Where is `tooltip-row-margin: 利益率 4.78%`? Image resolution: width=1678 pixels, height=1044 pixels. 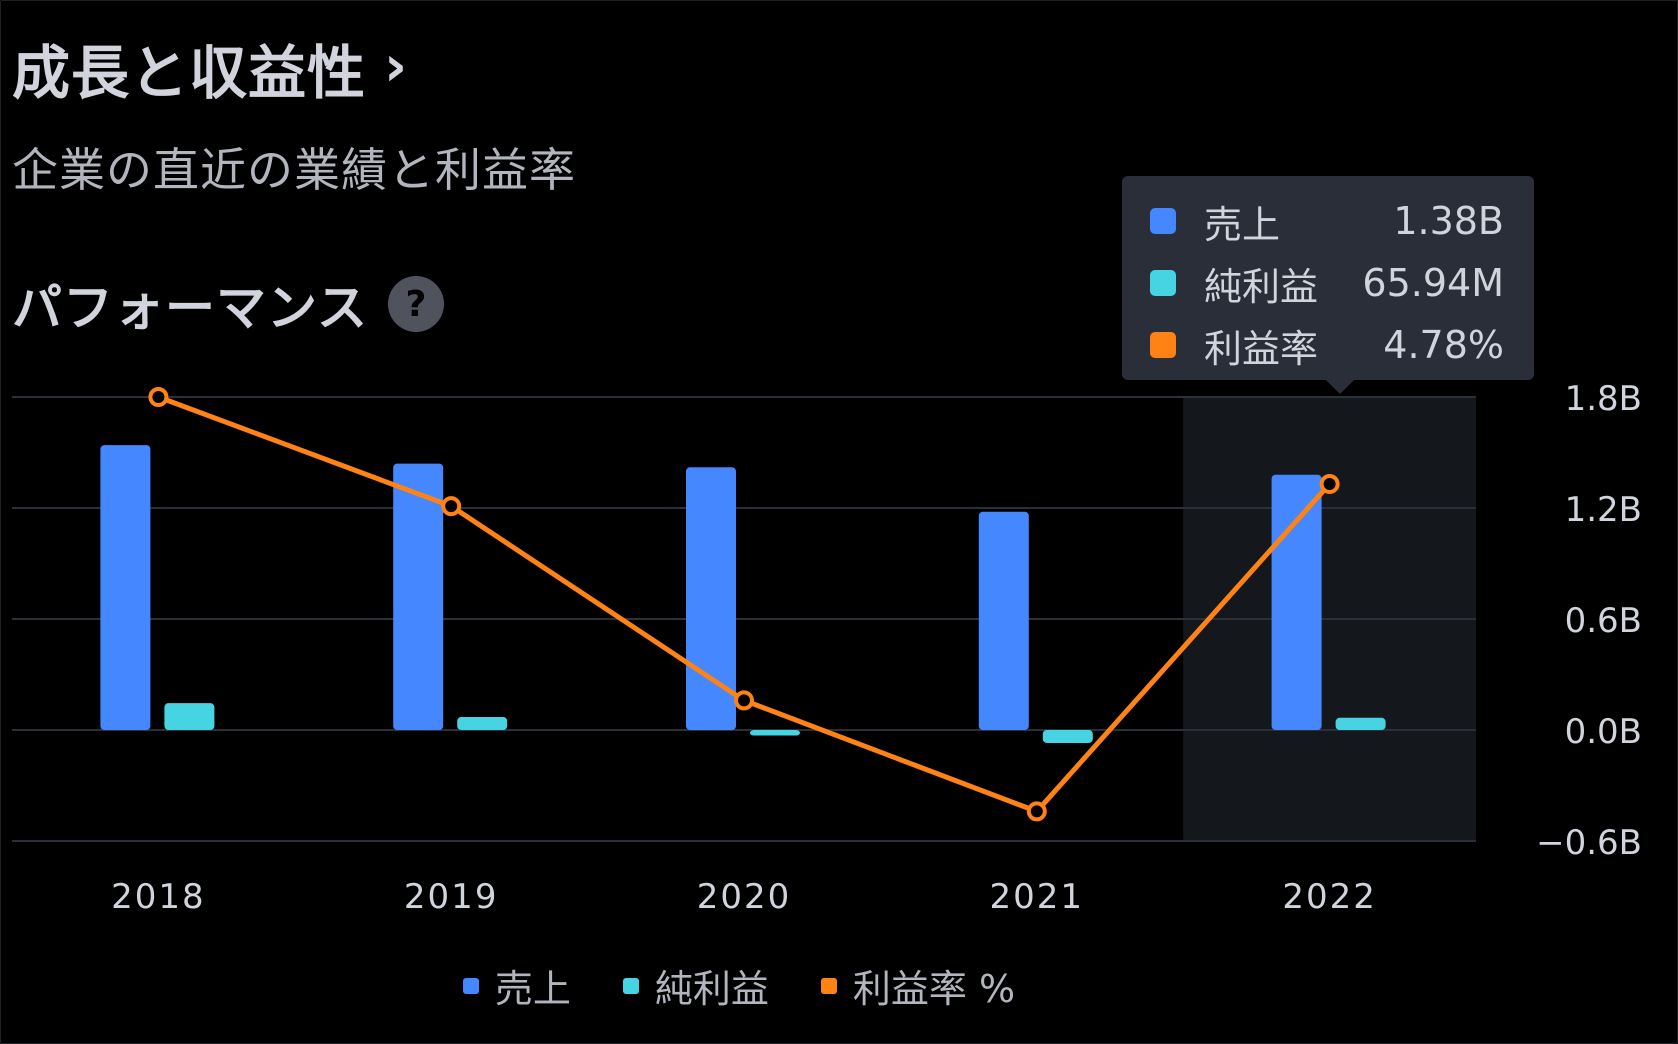
tooltip-row-margin: 利益率 4.78% is located at coordinates (1327, 345).